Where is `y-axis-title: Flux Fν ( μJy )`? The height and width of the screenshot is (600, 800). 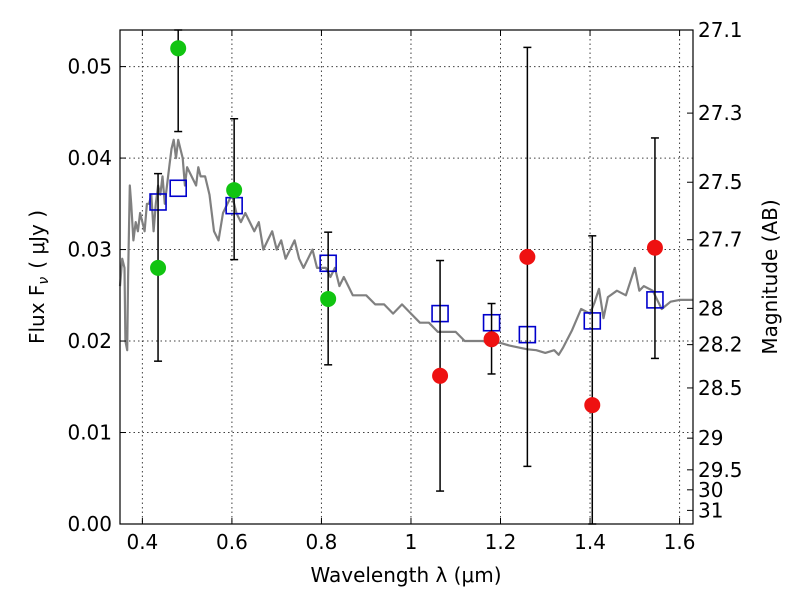
y-axis-title: Flux Fν ( μJy ) is located at coordinates (38, 277).